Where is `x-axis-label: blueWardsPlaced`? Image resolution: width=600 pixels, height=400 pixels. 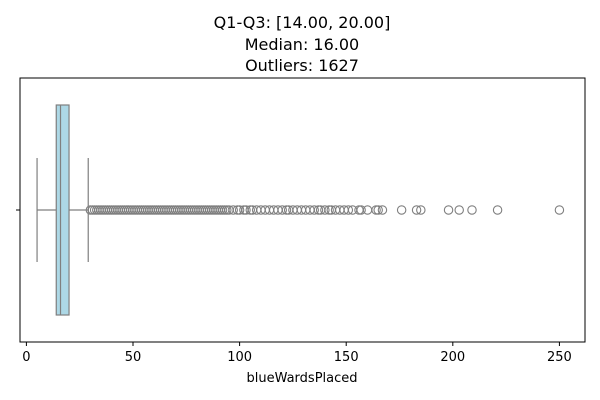
x-axis-label: blueWardsPlaced is located at coordinates (301, 378).